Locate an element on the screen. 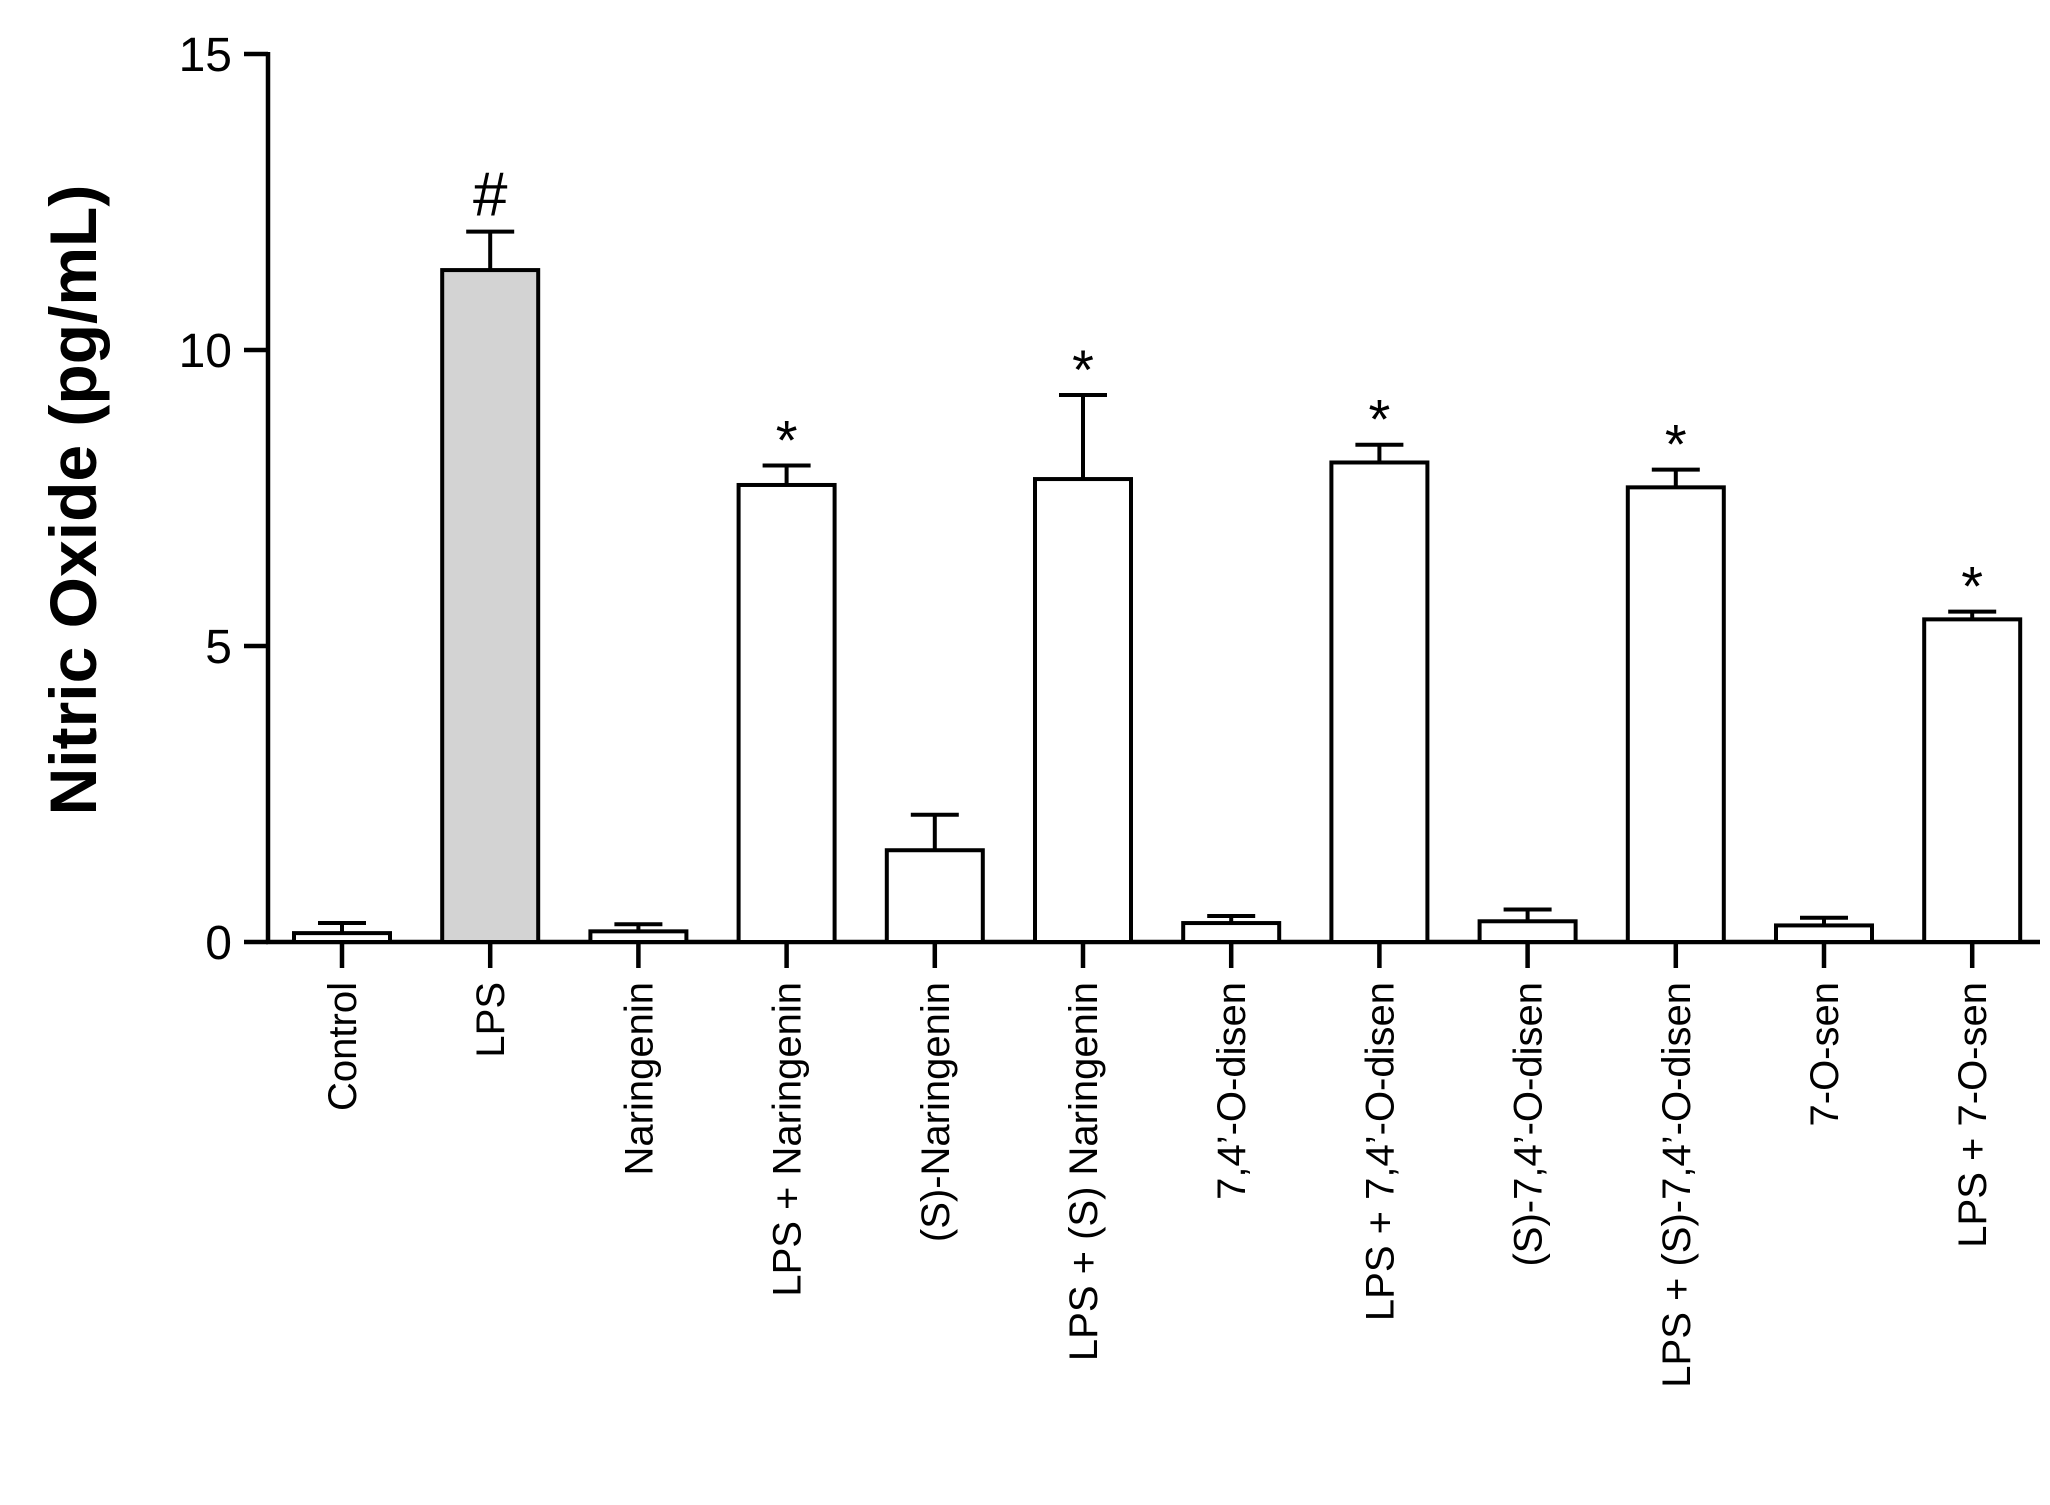 The image size is (2050, 1505). x-category-label: Control is located at coordinates (343, 1046).